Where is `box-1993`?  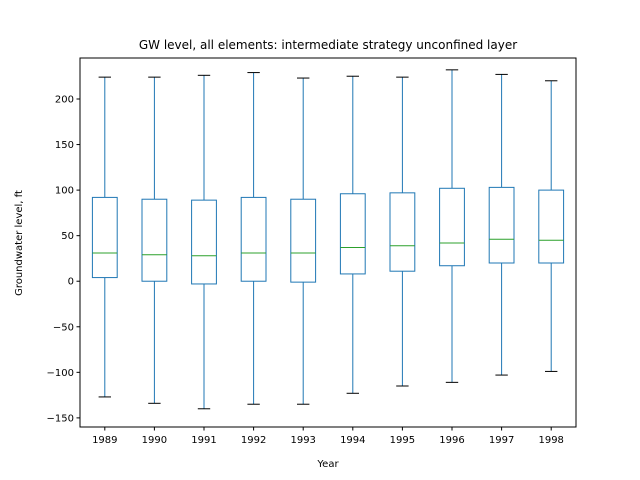 box-1993 is located at coordinates (303, 241).